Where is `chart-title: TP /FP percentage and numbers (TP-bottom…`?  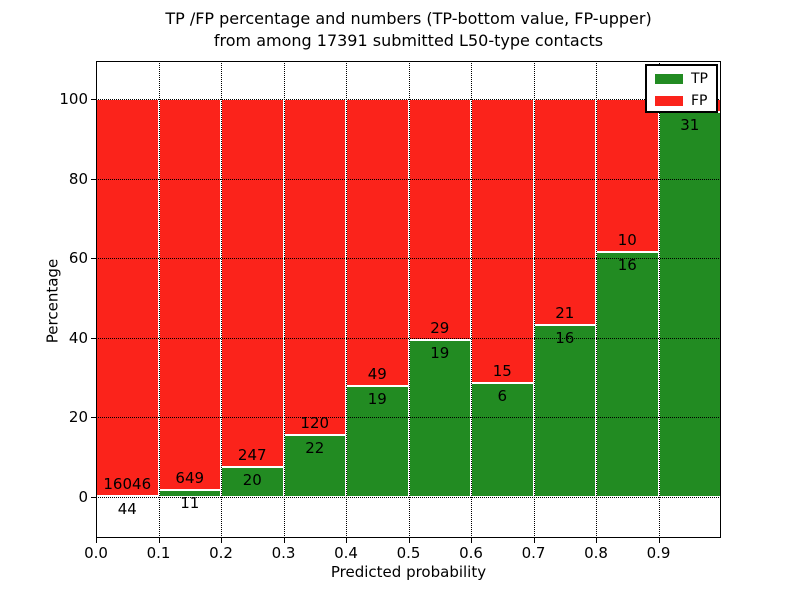 chart-title: TP /FP percentage and numbers (TP-bottom… is located at coordinates (408, 30).